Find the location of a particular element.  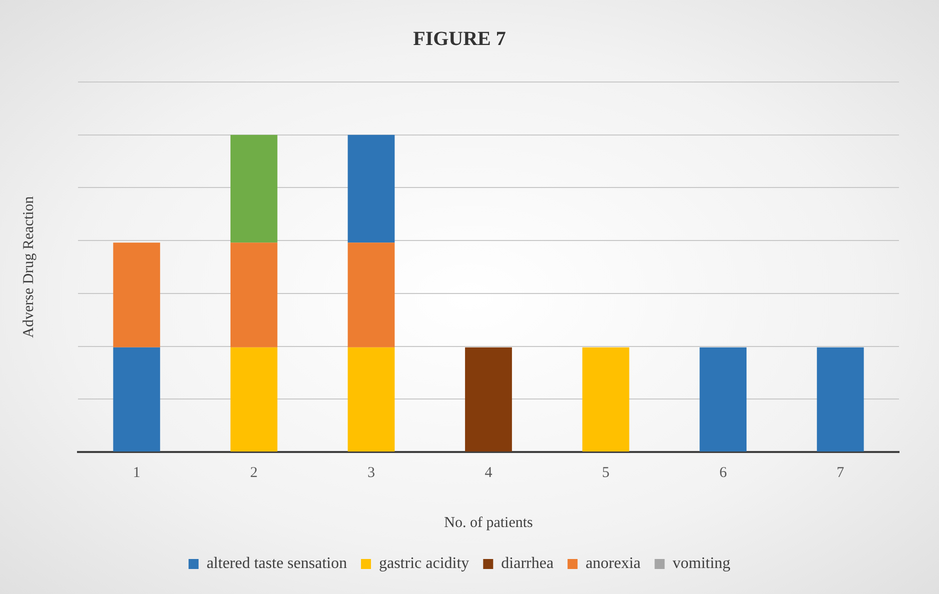

y-axis-title: Adverse Drug Reaction is located at coordinates (28, 267).